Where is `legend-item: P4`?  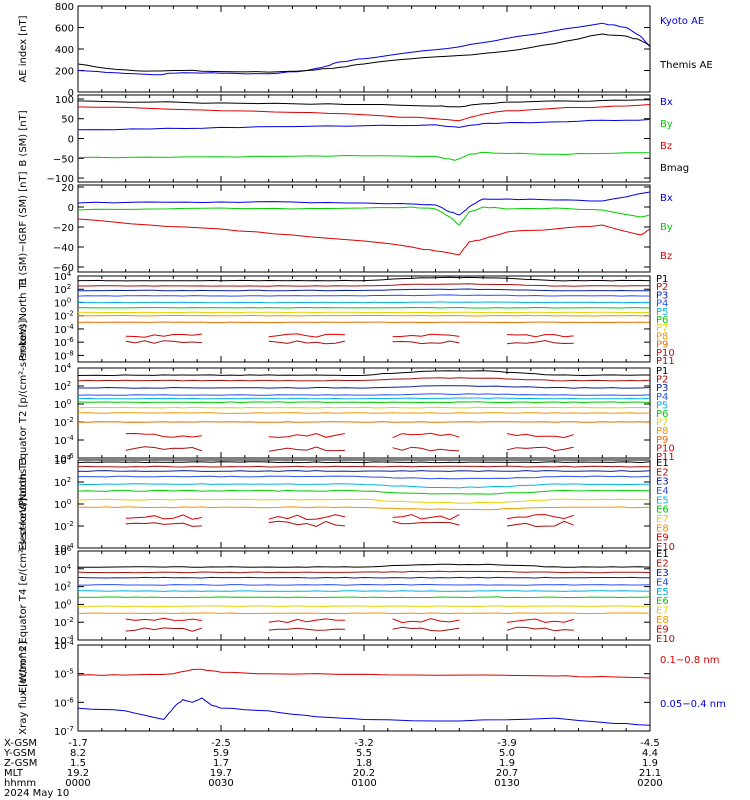 legend-item: P4 is located at coordinates (662, 304).